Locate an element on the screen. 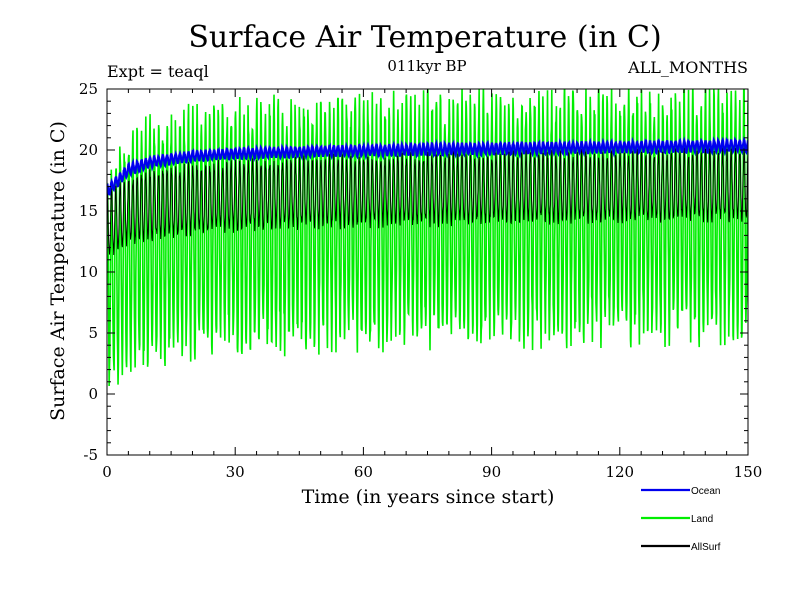  x-tick-label: 30 is located at coordinates (235, 472).